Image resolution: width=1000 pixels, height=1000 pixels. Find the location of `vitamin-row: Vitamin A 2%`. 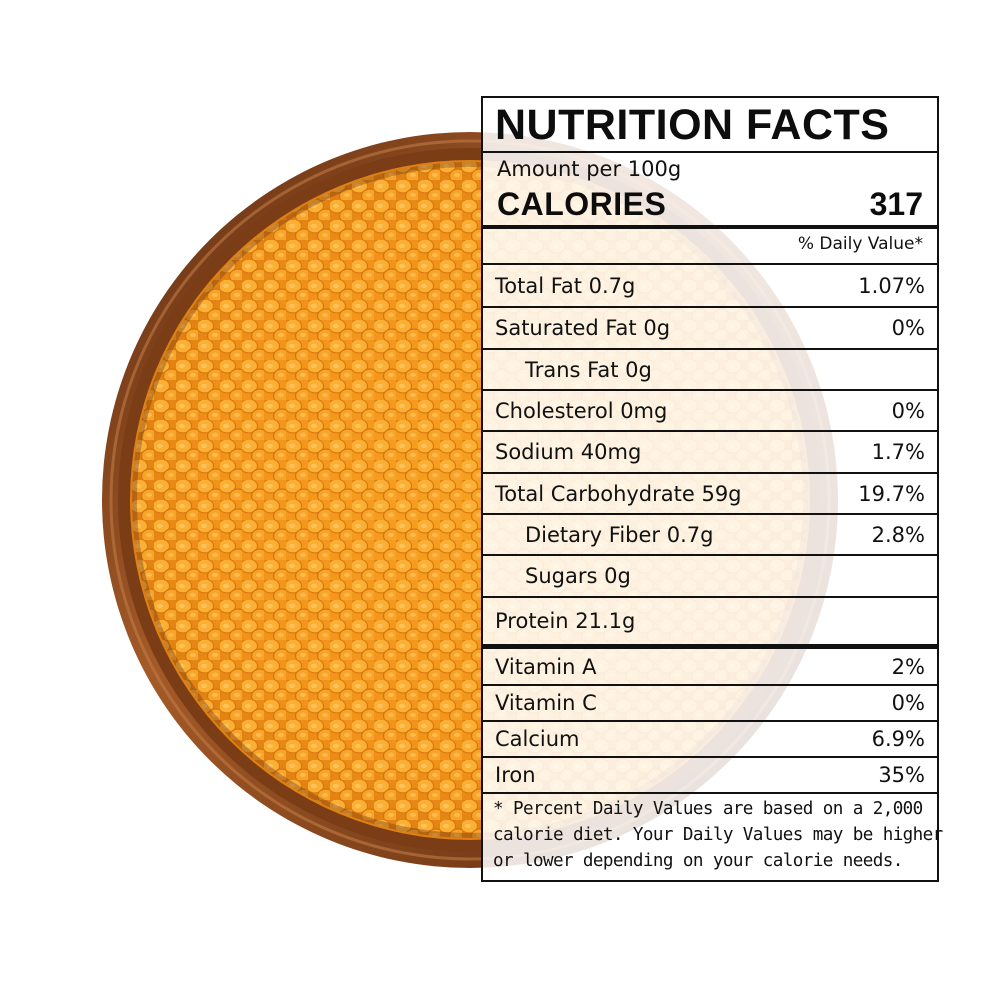

vitamin-row: Vitamin A 2% is located at coordinates (710, 666).